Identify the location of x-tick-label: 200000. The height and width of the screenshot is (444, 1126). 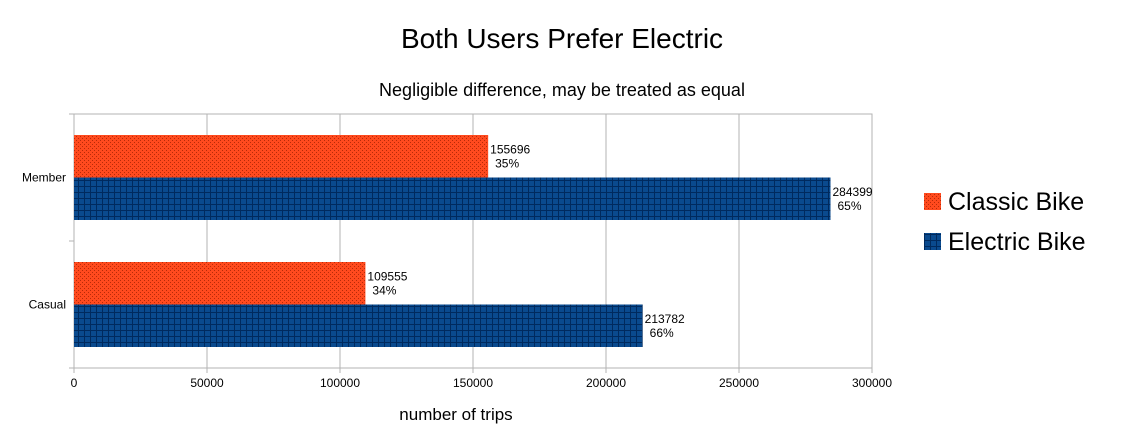
(606, 383).